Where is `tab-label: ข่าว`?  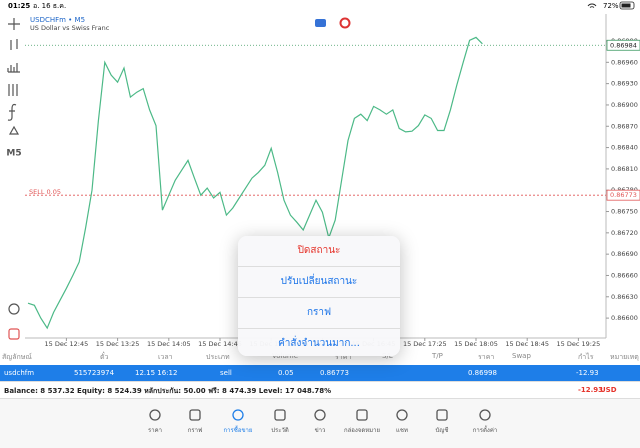
tab-label: ข่าว is located at coordinates (320, 430).